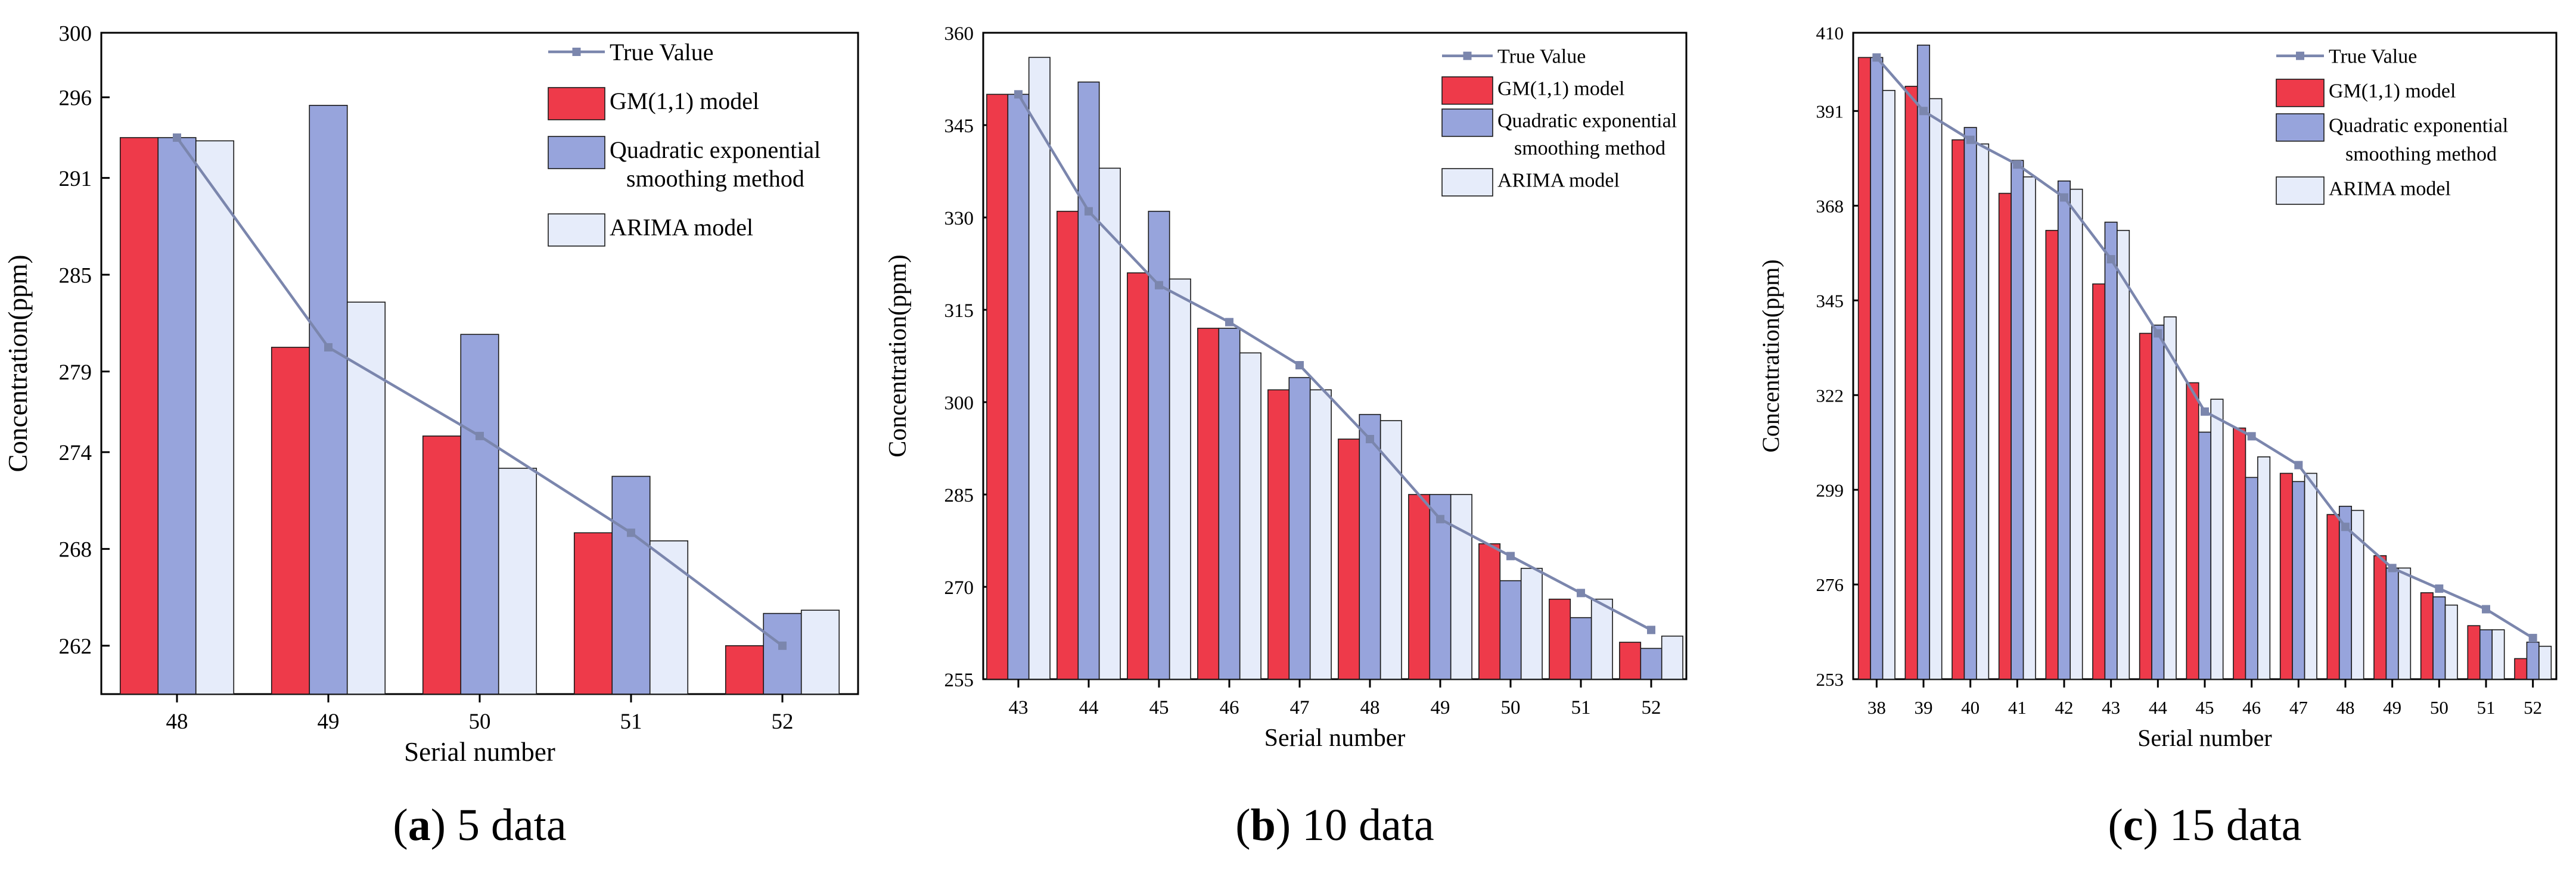 The width and height of the screenshot is (2576, 877). What do you see at coordinates (1018, 708) in the screenshot?
I see `x-tick-label: 43` at bounding box center [1018, 708].